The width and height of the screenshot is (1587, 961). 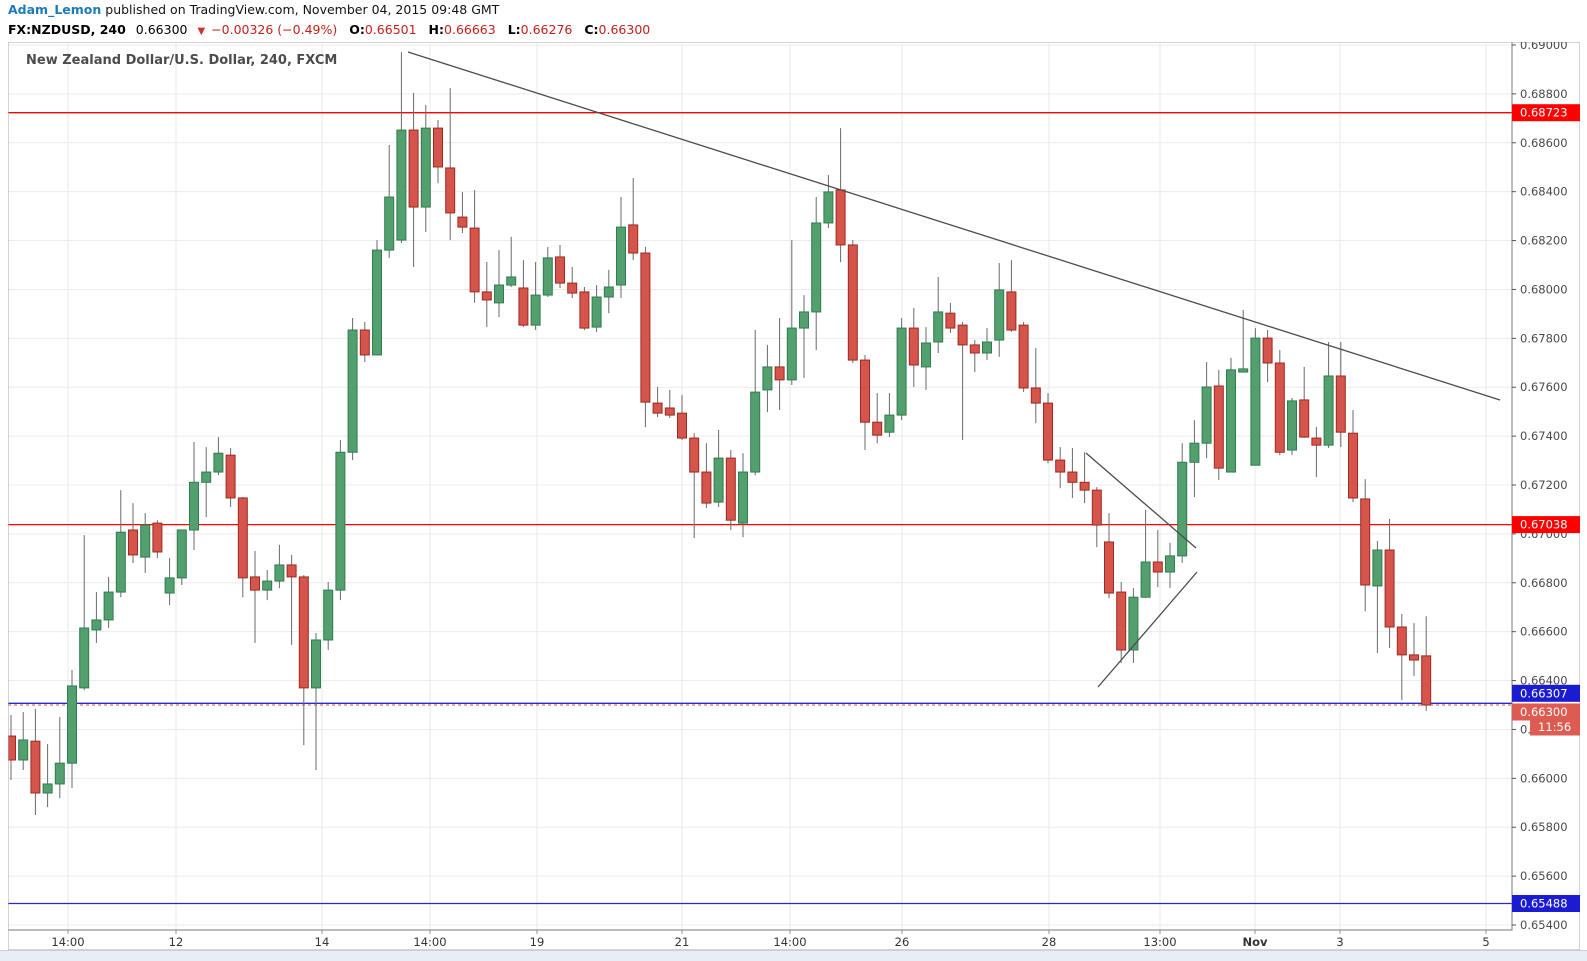 I want to click on open-label: O:, so click(x=357, y=29).